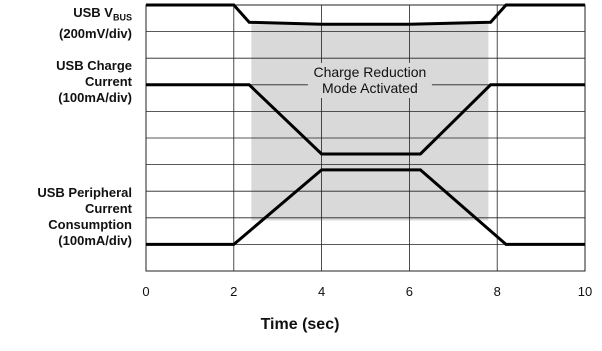  What do you see at coordinates (300, 324) in the screenshot?
I see `x-axis-title: Time (sec)` at bounding box center [300, 324].